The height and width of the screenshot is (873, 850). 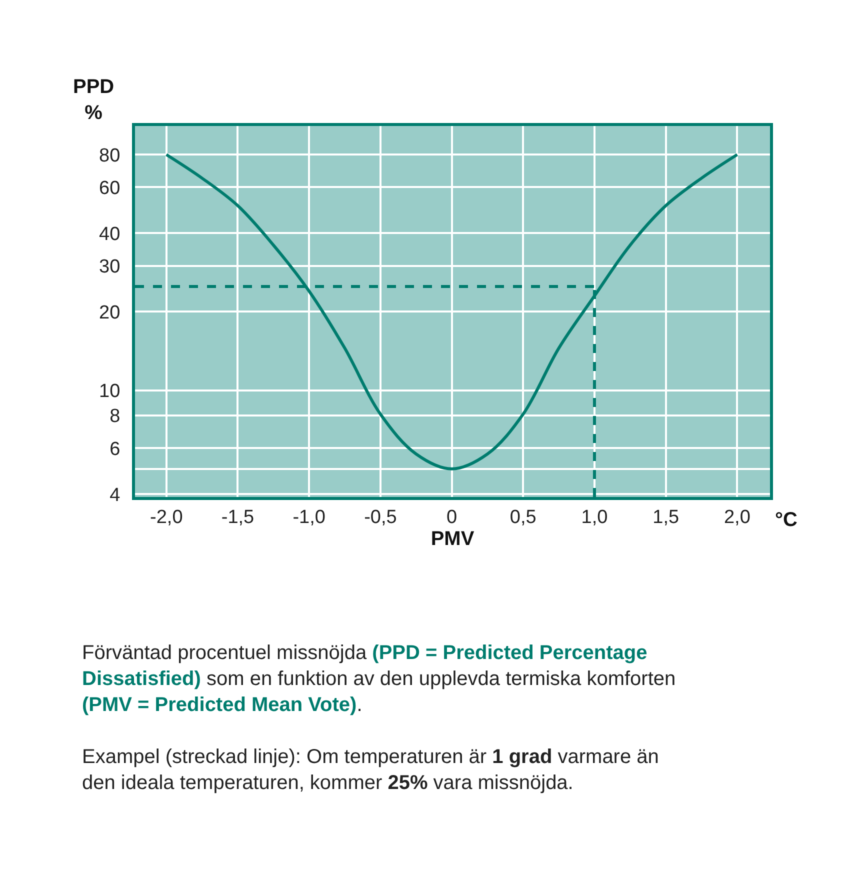 What do you see at coordinates (224, 653) in the screenshot?
I see `text: Förväntad procentuel missnöjda` at bounding box center [224, 653].